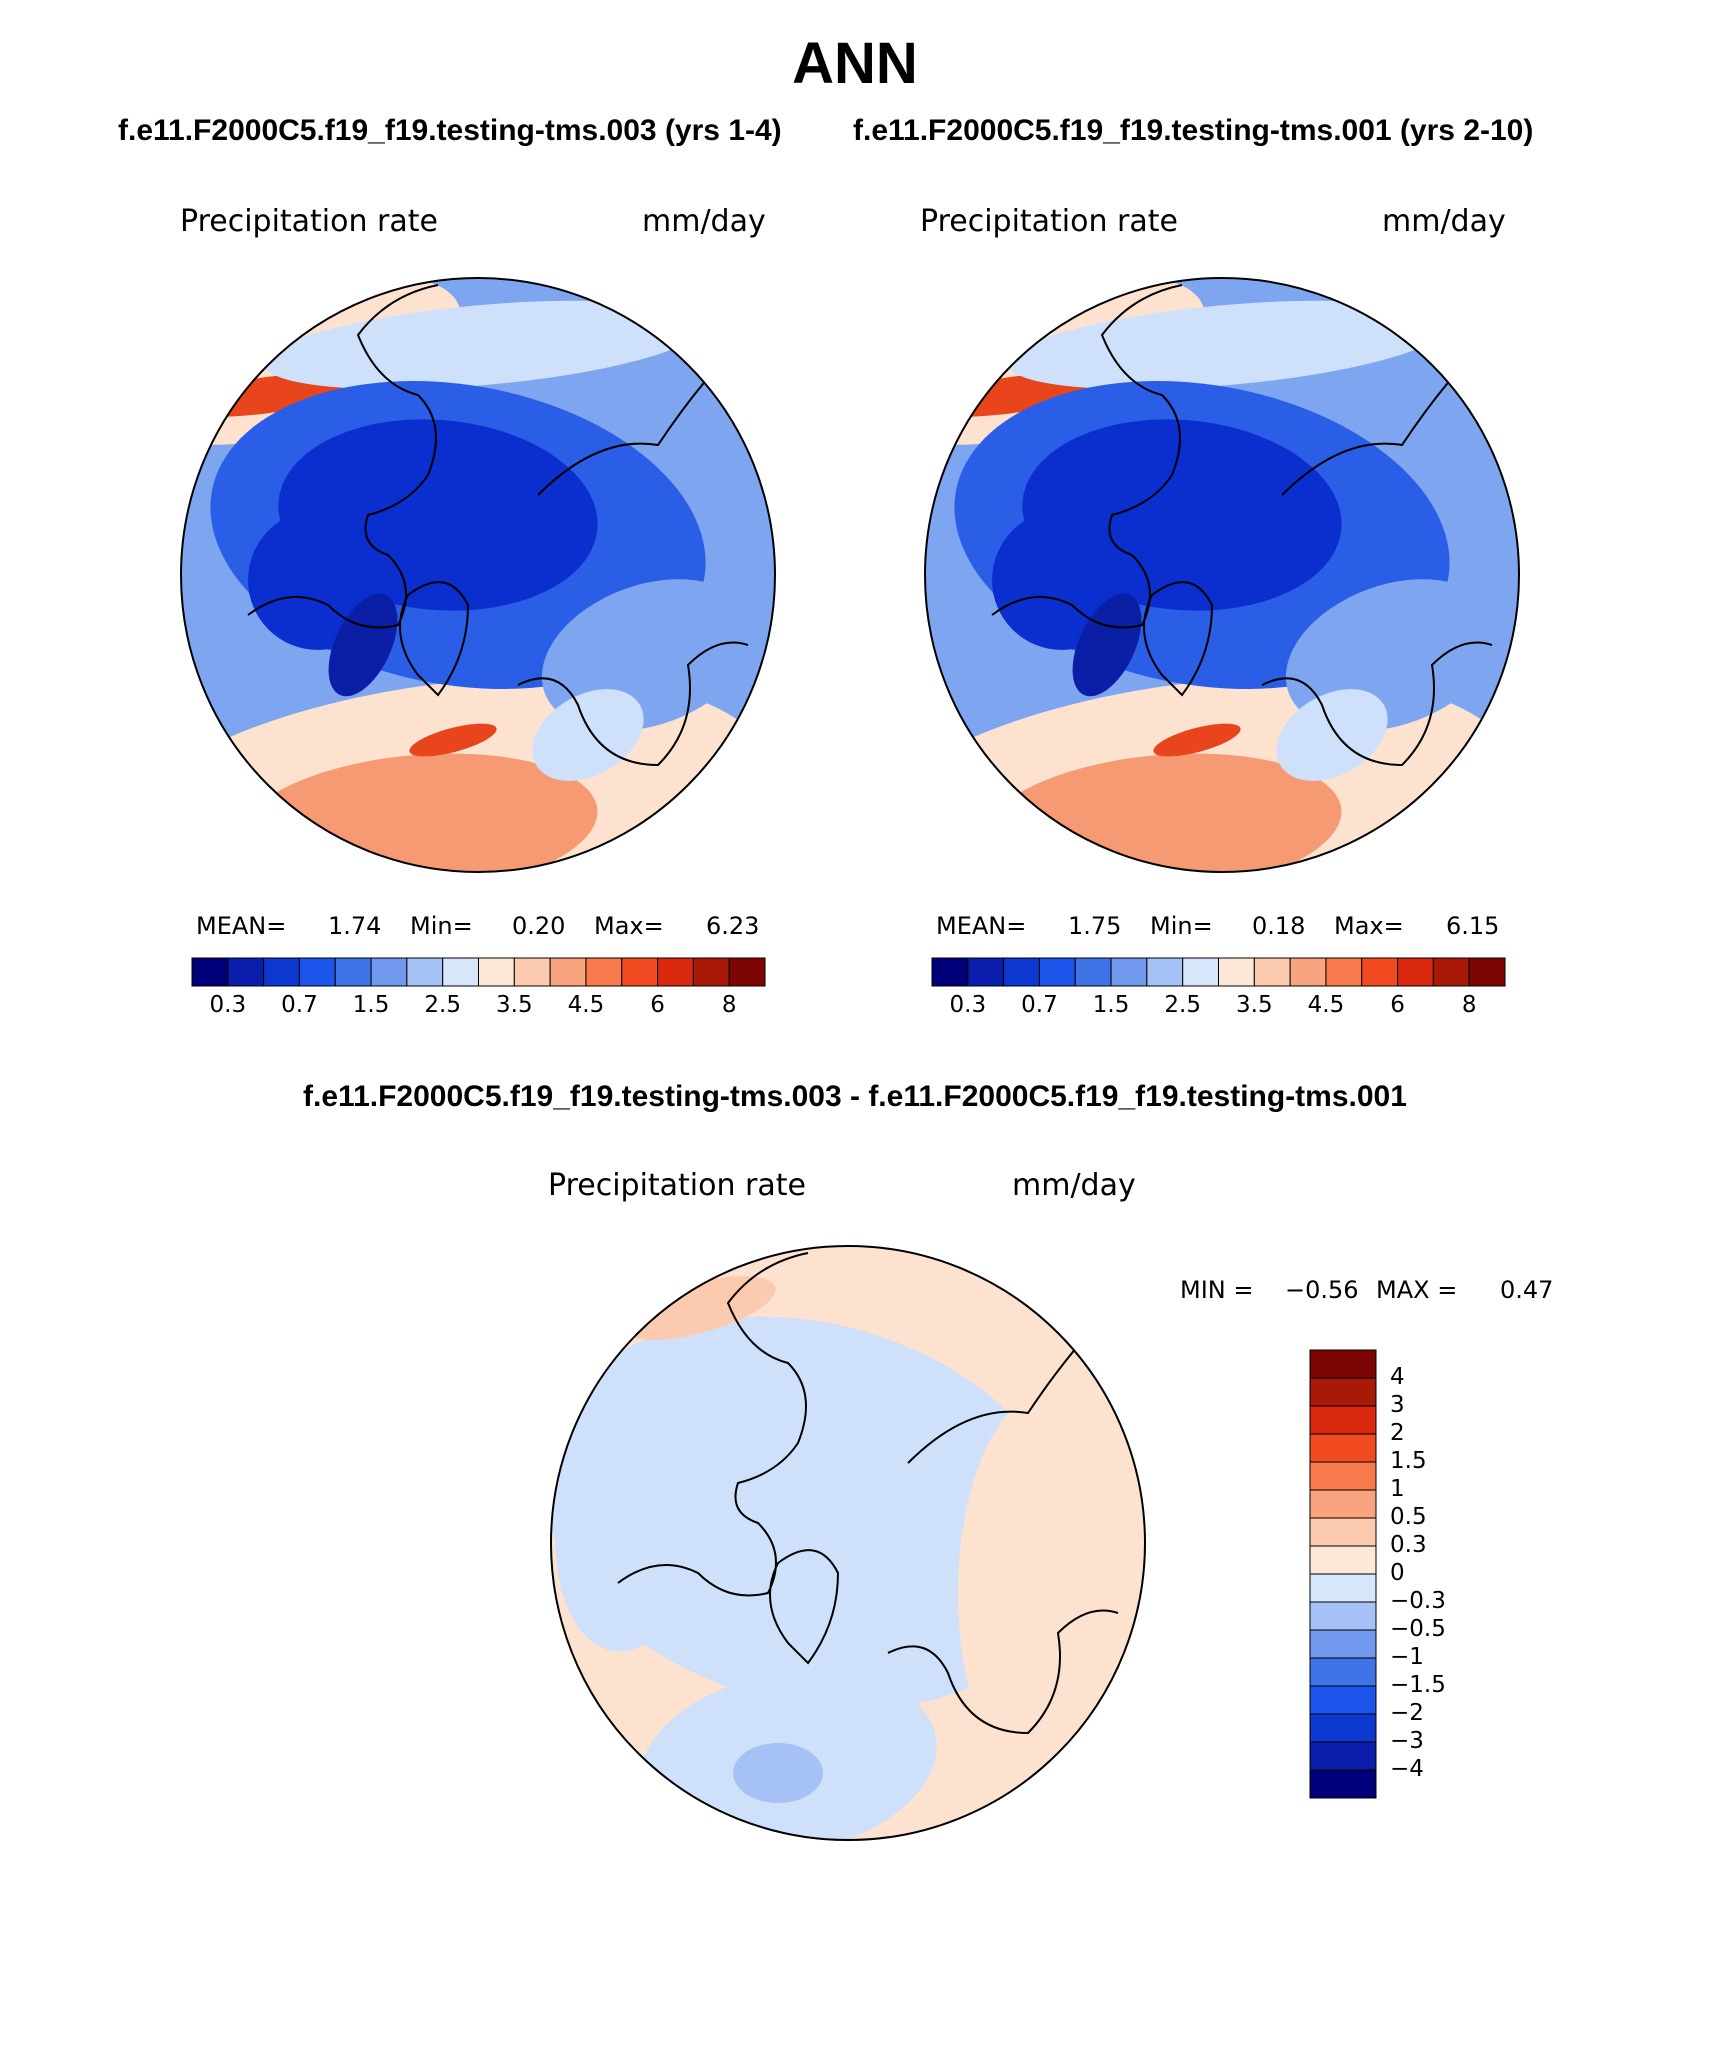  I want to click on panel1-min-label: Min=, so click(441, 926).